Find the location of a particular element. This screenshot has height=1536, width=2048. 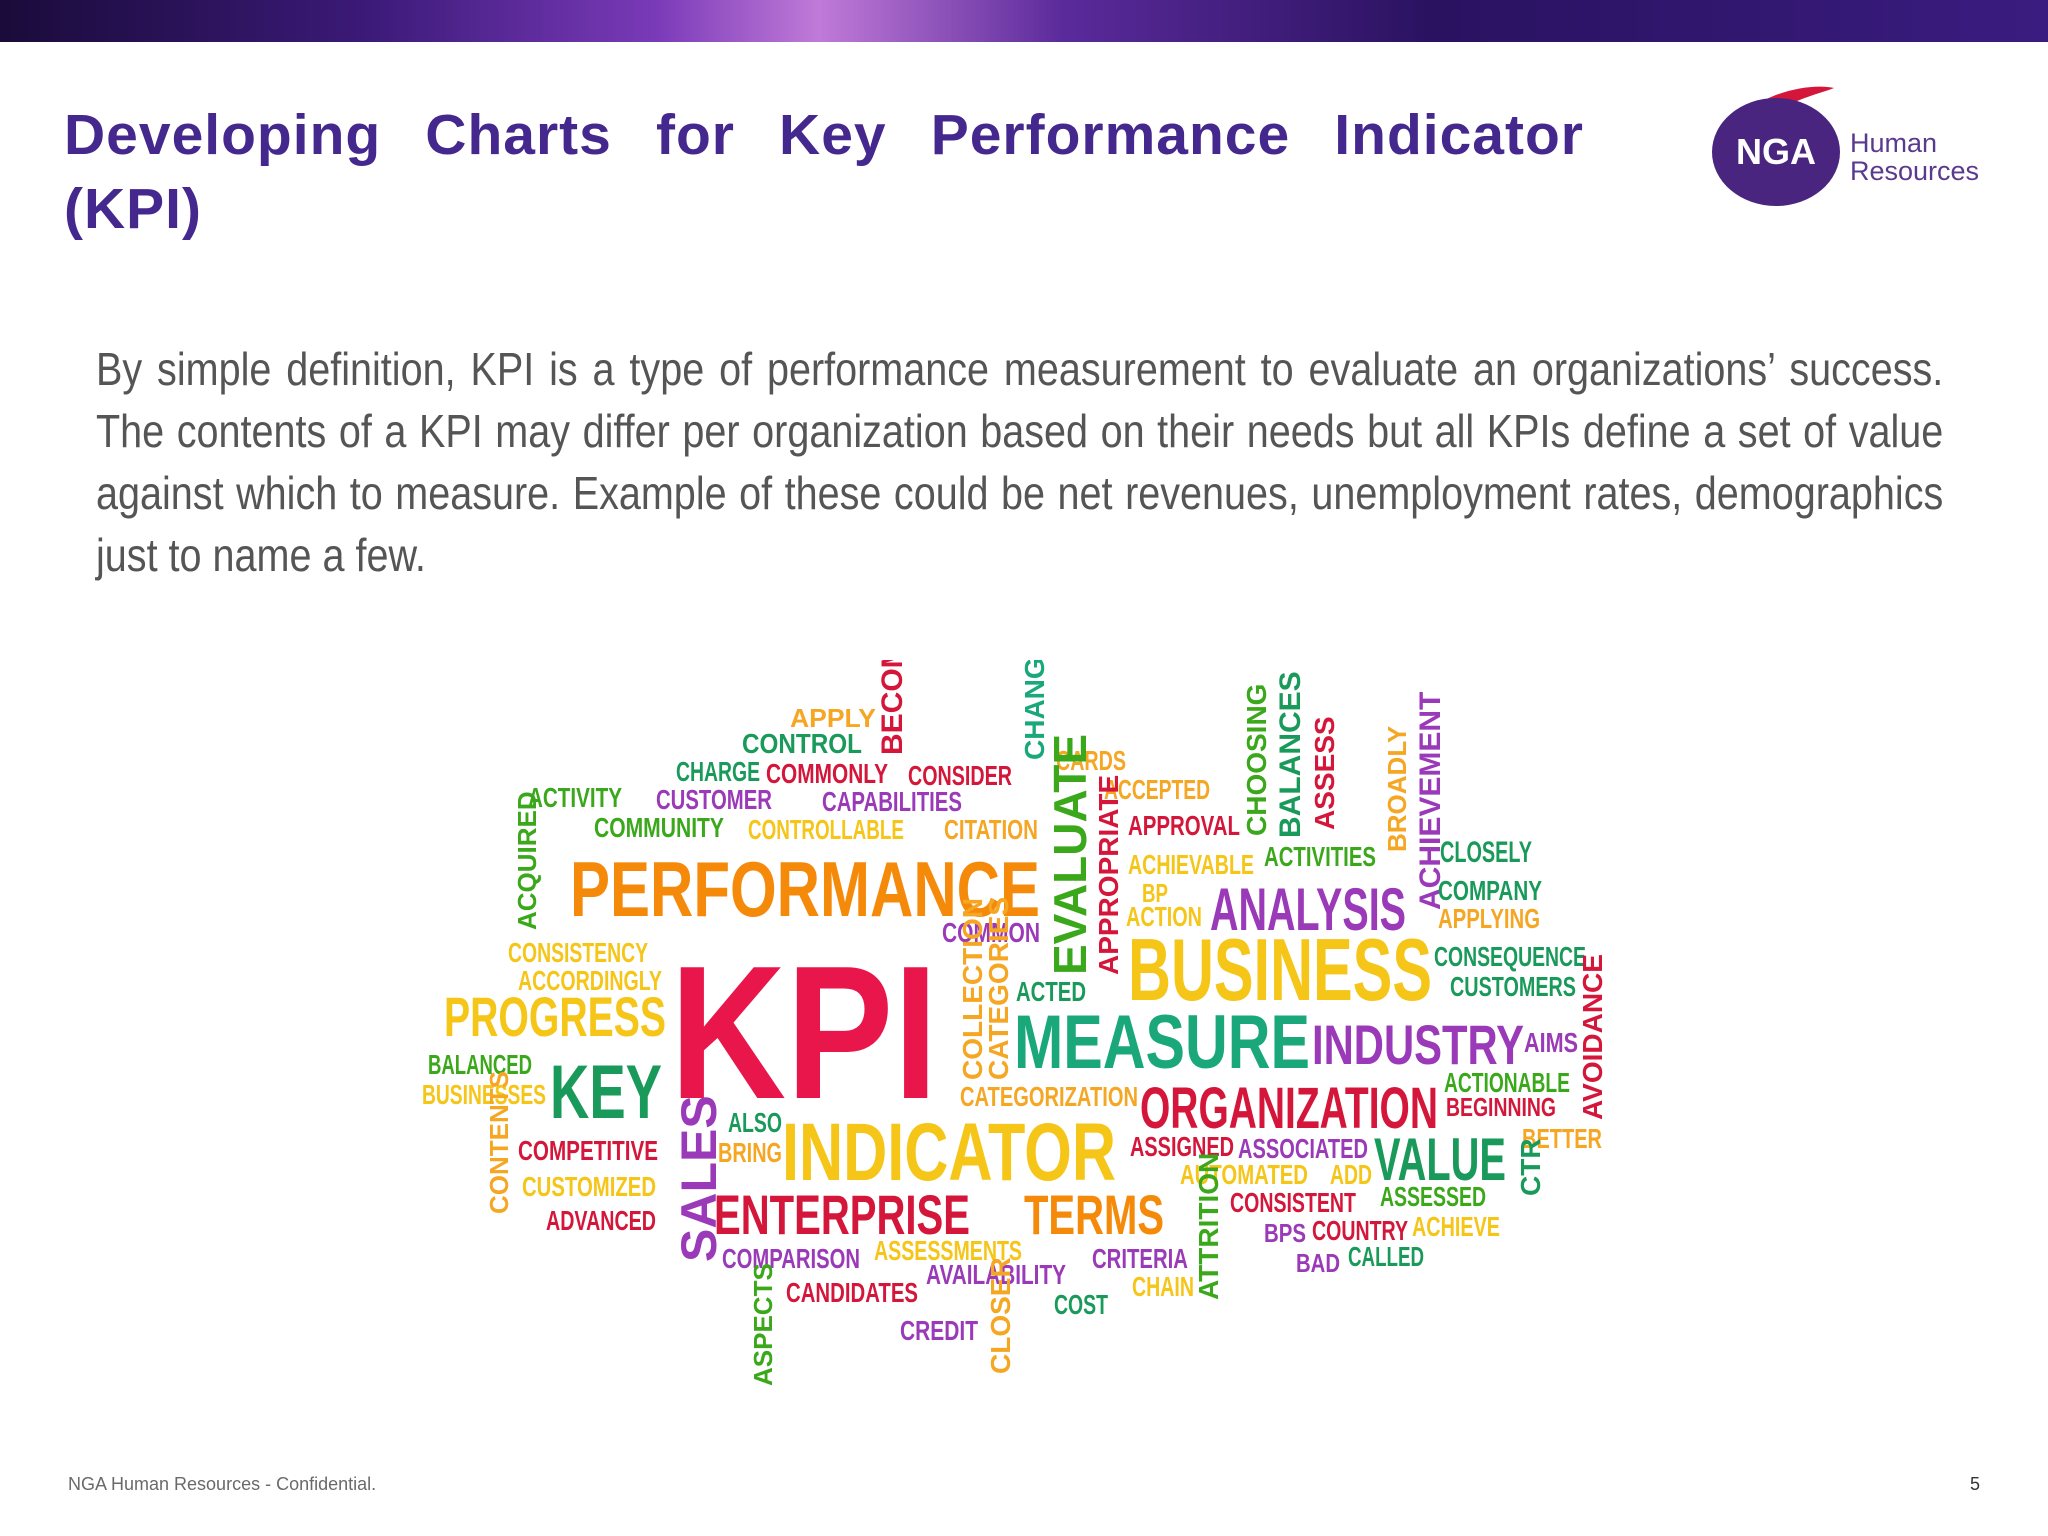

word-cloud-word: CITATION is located at coordinates (991, 829).